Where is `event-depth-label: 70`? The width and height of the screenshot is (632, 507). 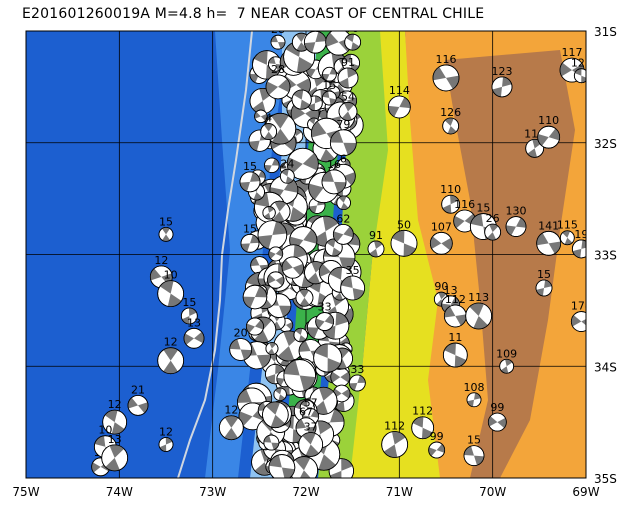 event-depth-label: 70 is located at coordinates (339, 23).